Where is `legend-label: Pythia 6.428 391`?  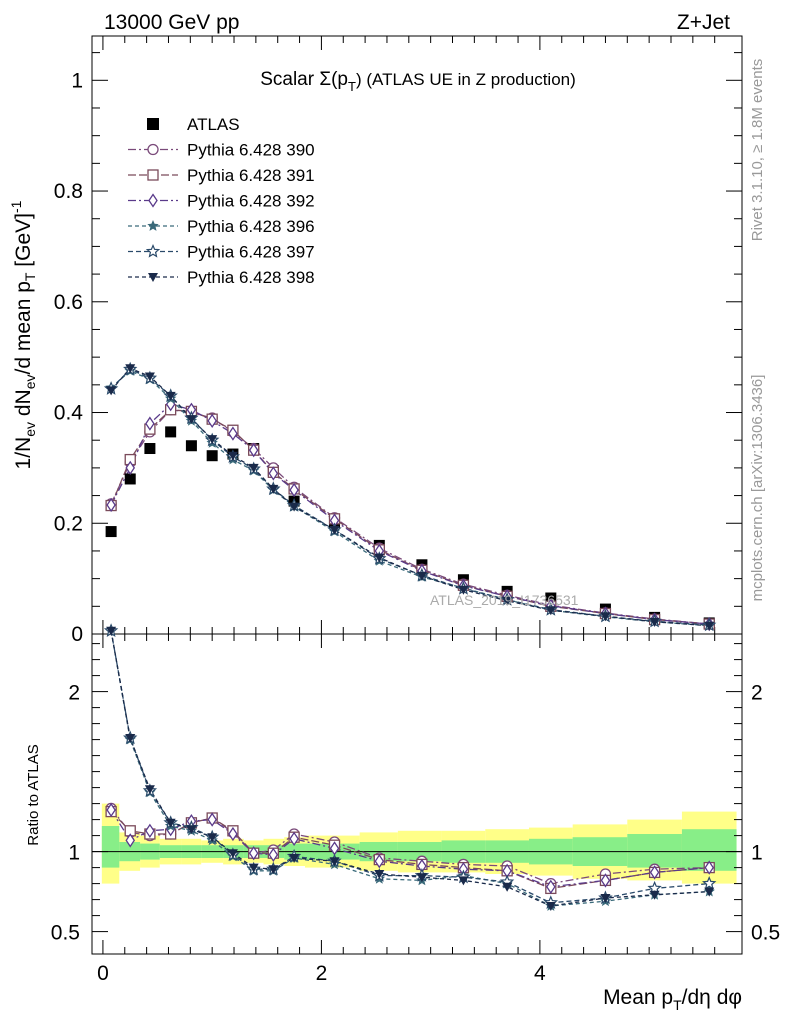
legend-label: Pythia 6.428 391 is located at coordinates (251, 175).